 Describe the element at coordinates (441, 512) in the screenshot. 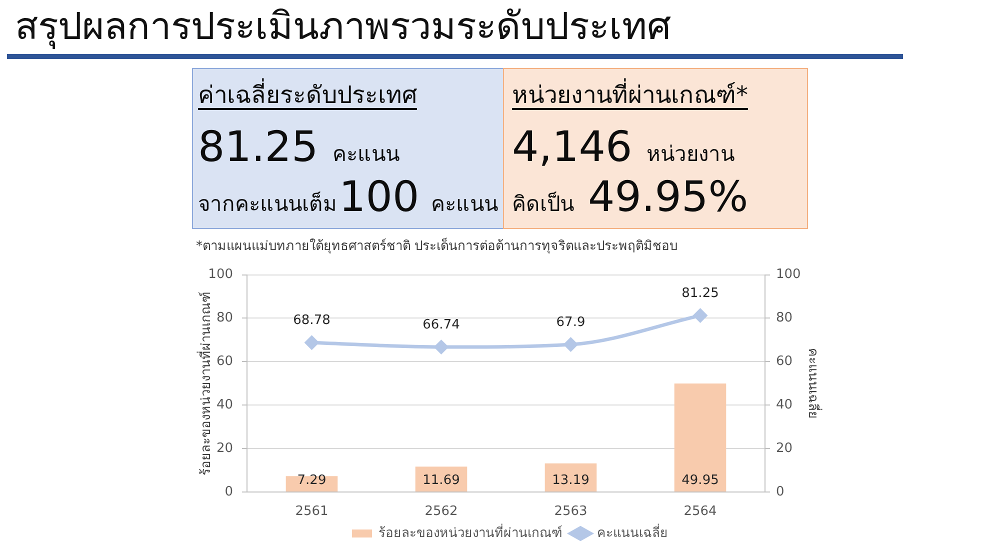

I see `x-tick-label: 2562` at that location.